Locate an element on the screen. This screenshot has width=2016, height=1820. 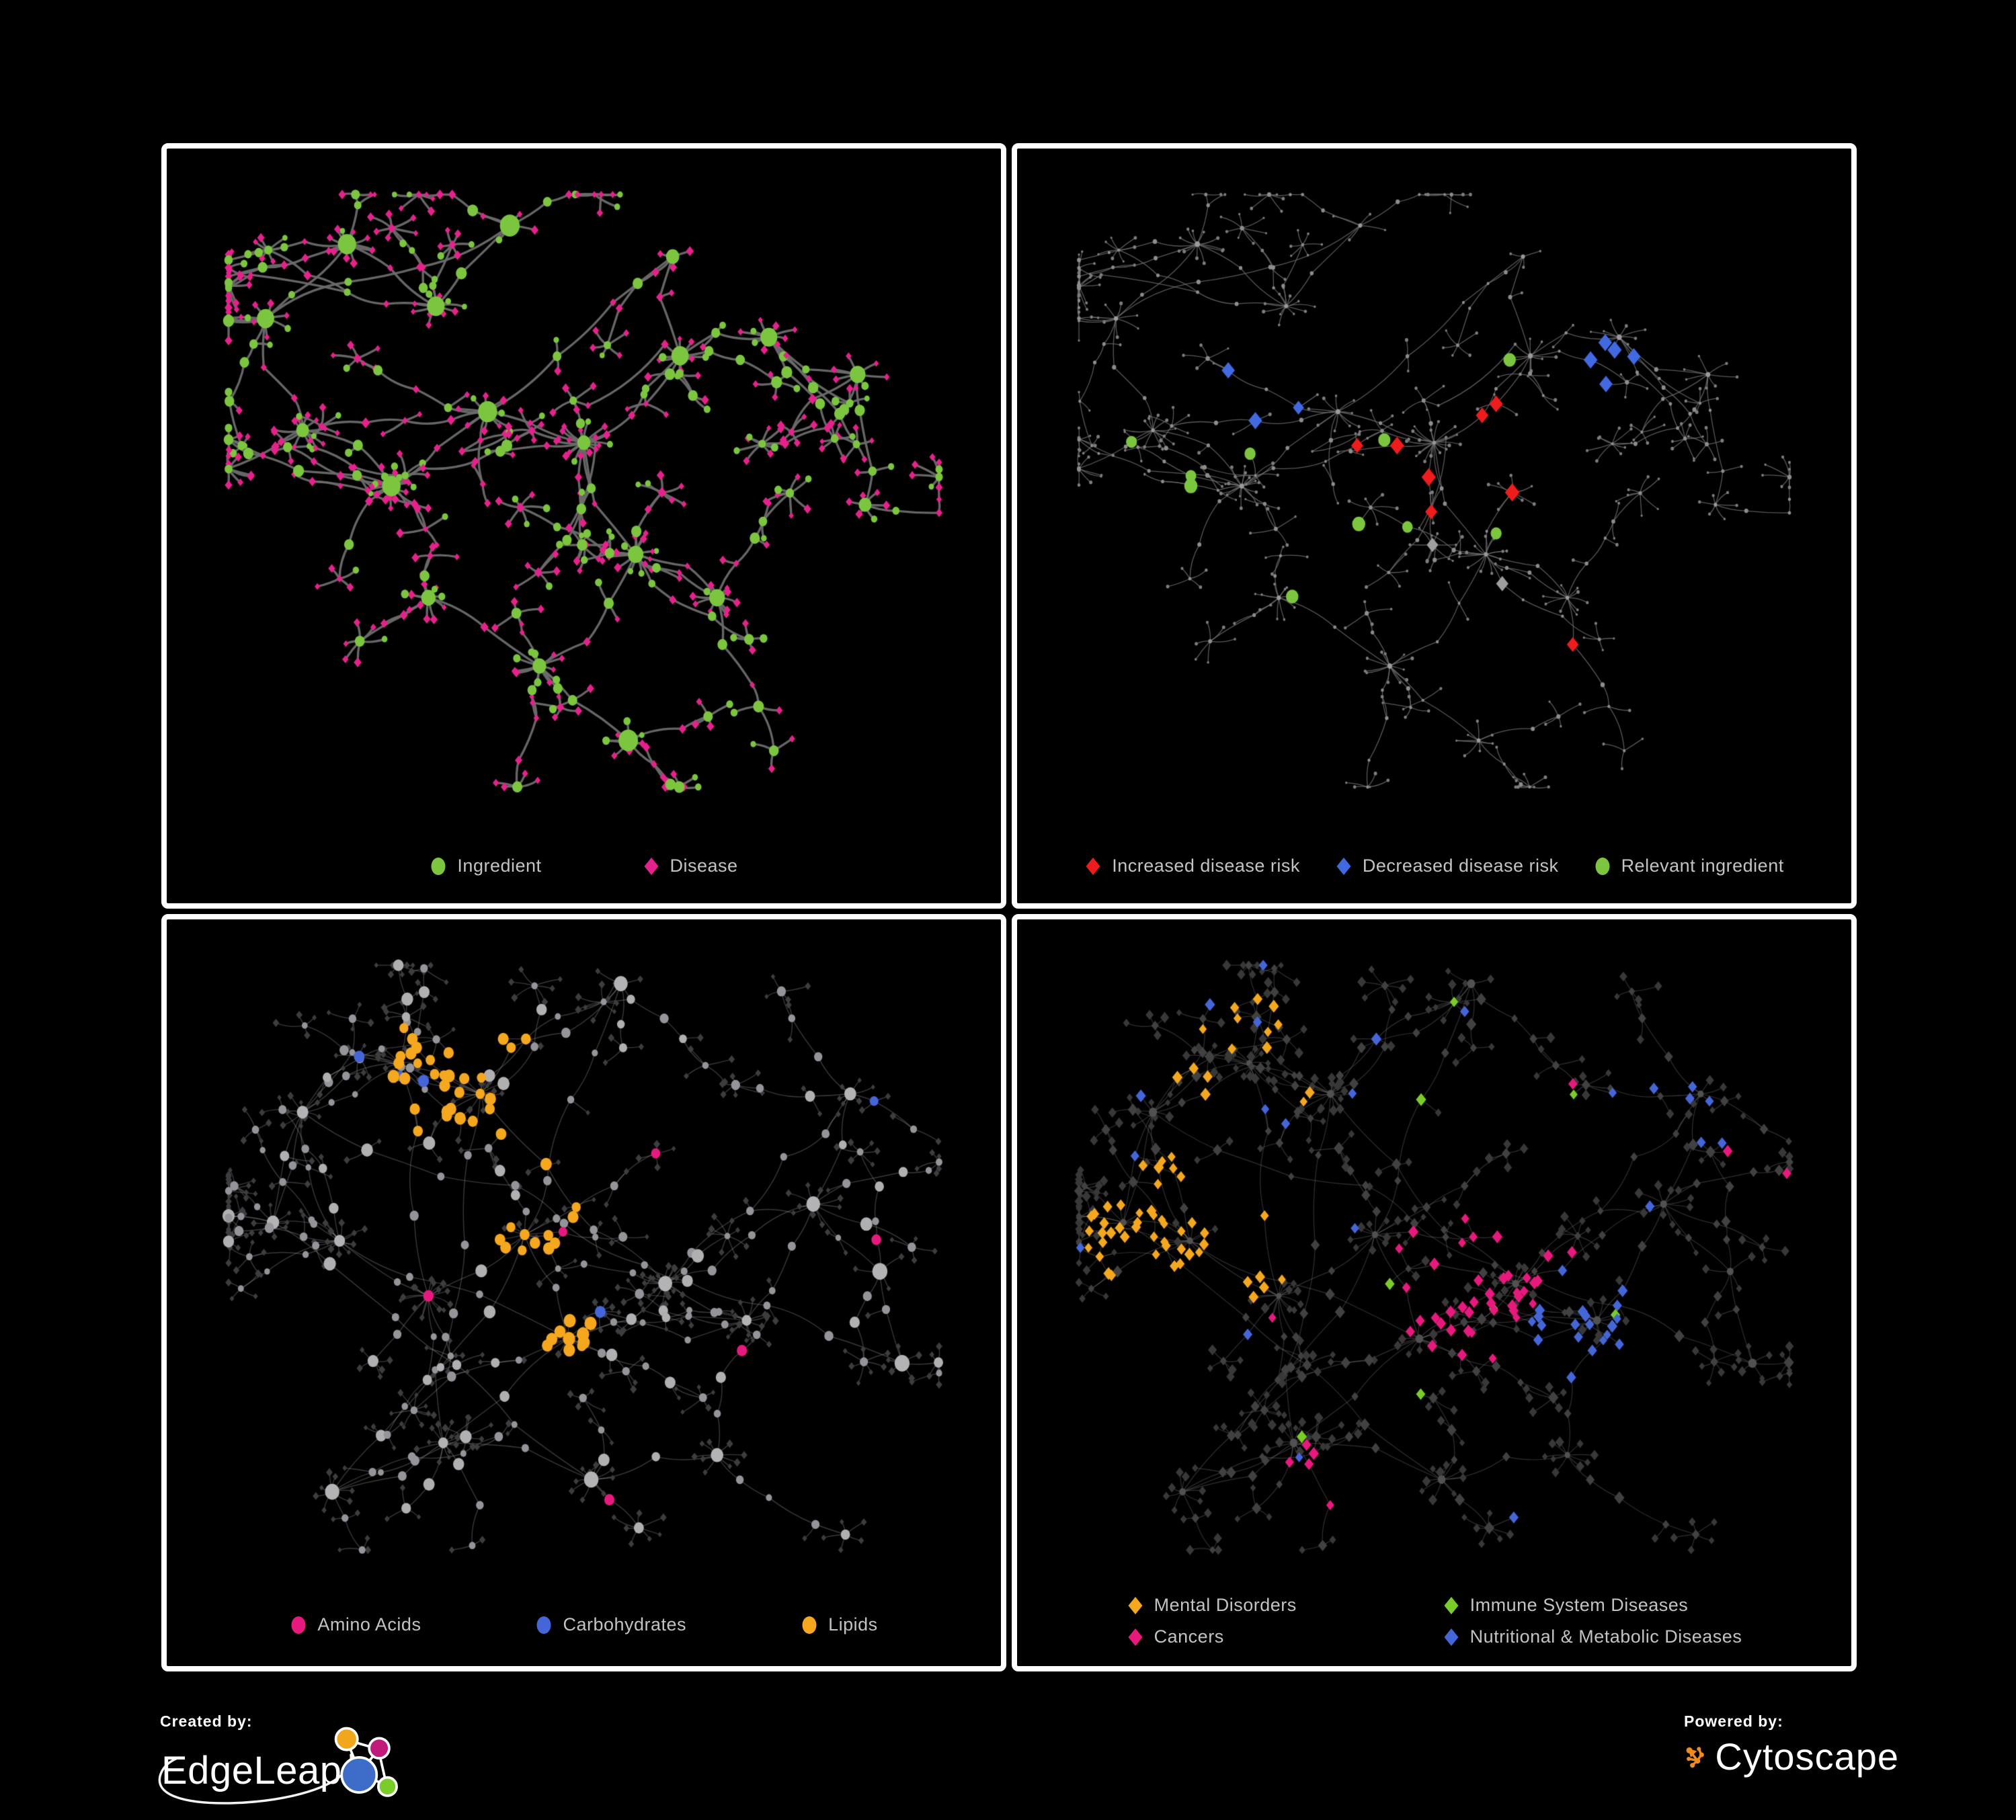
legend-item-disease: Disease is located at coordinates (690, 866).